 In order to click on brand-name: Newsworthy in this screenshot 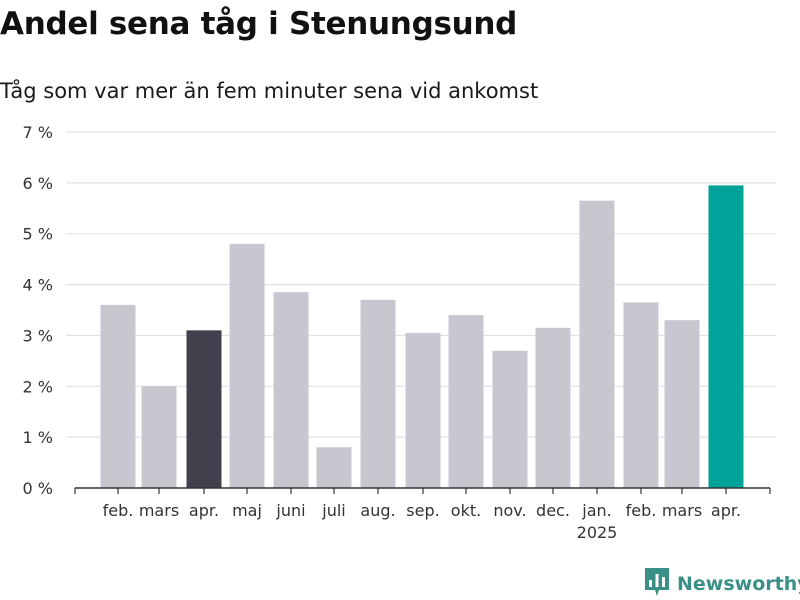, I will do `click(738, 584)`.